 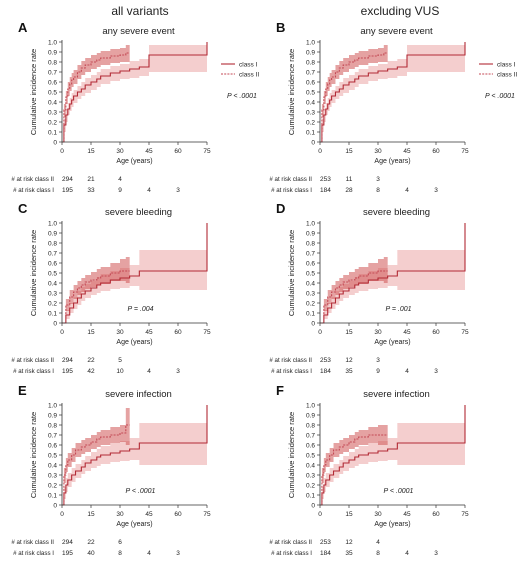 I want to click on y-tick-label-e: 0.2, so click(x=52, y=486).